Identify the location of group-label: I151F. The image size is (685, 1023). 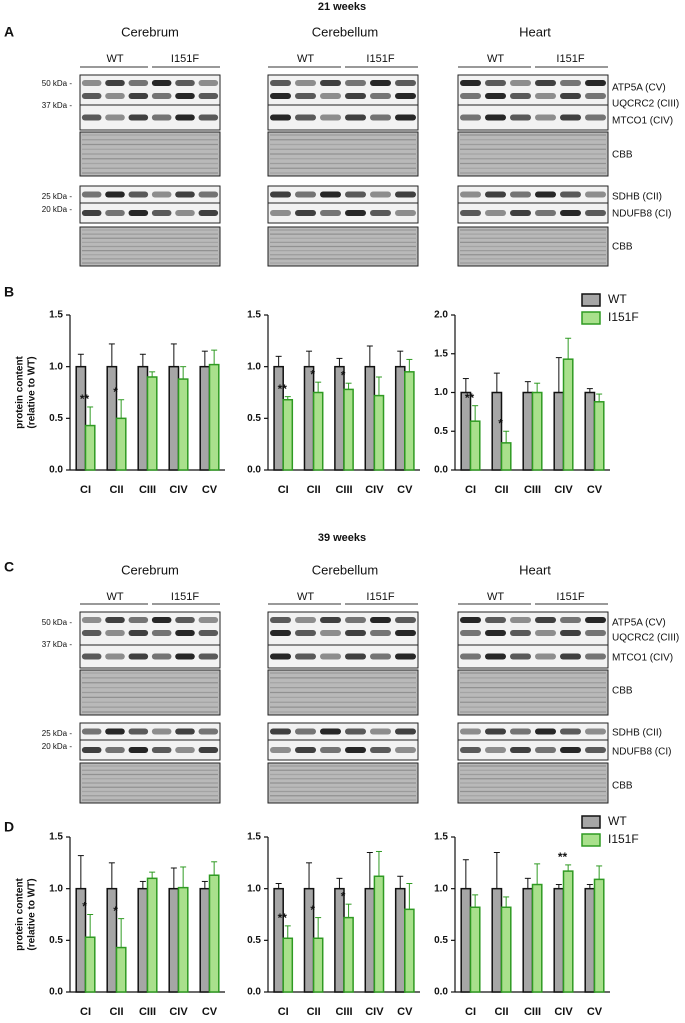
(185, 59).